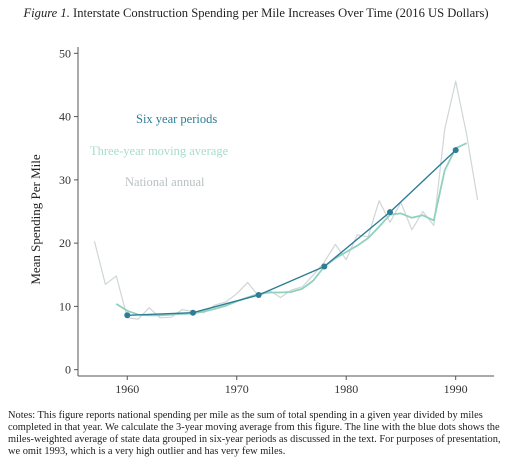 This screenshot has height=468, width=512. I want to click on legend-label: National annual, so click(165, 182).